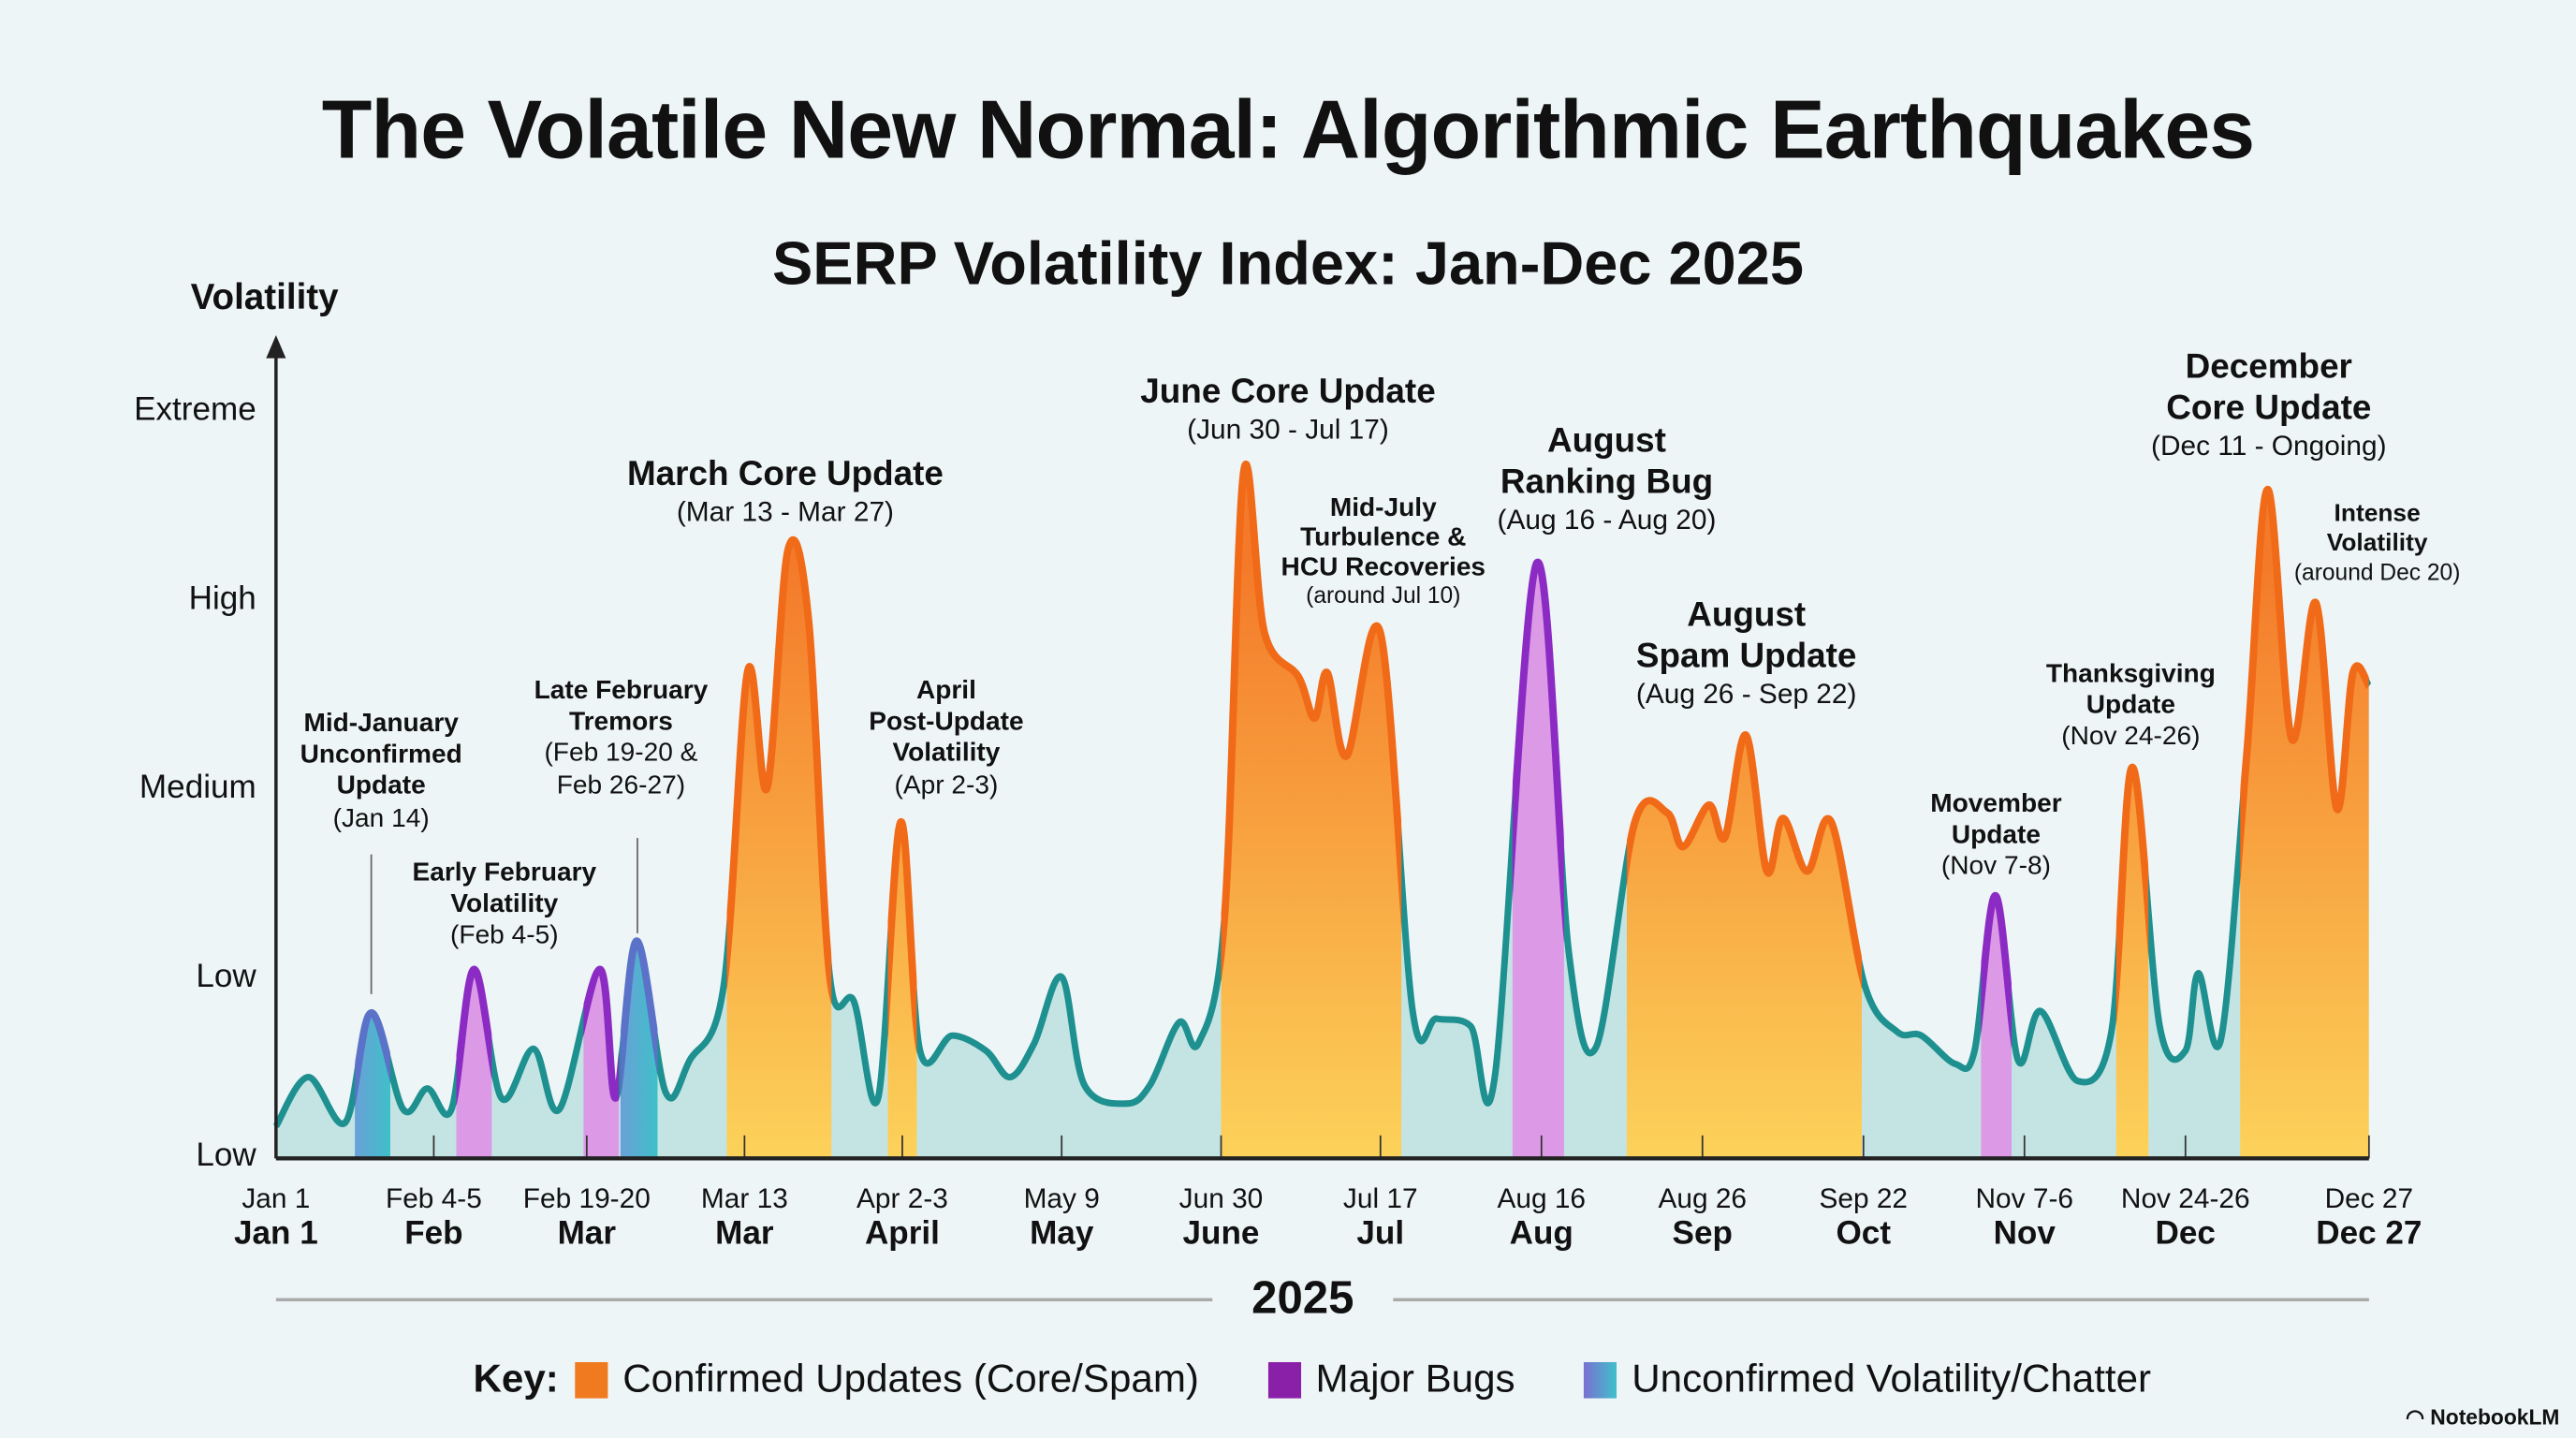  I want to click on annotation-intense-volatility: Intense Volatility (around Dec 20), so click(2377, 543).